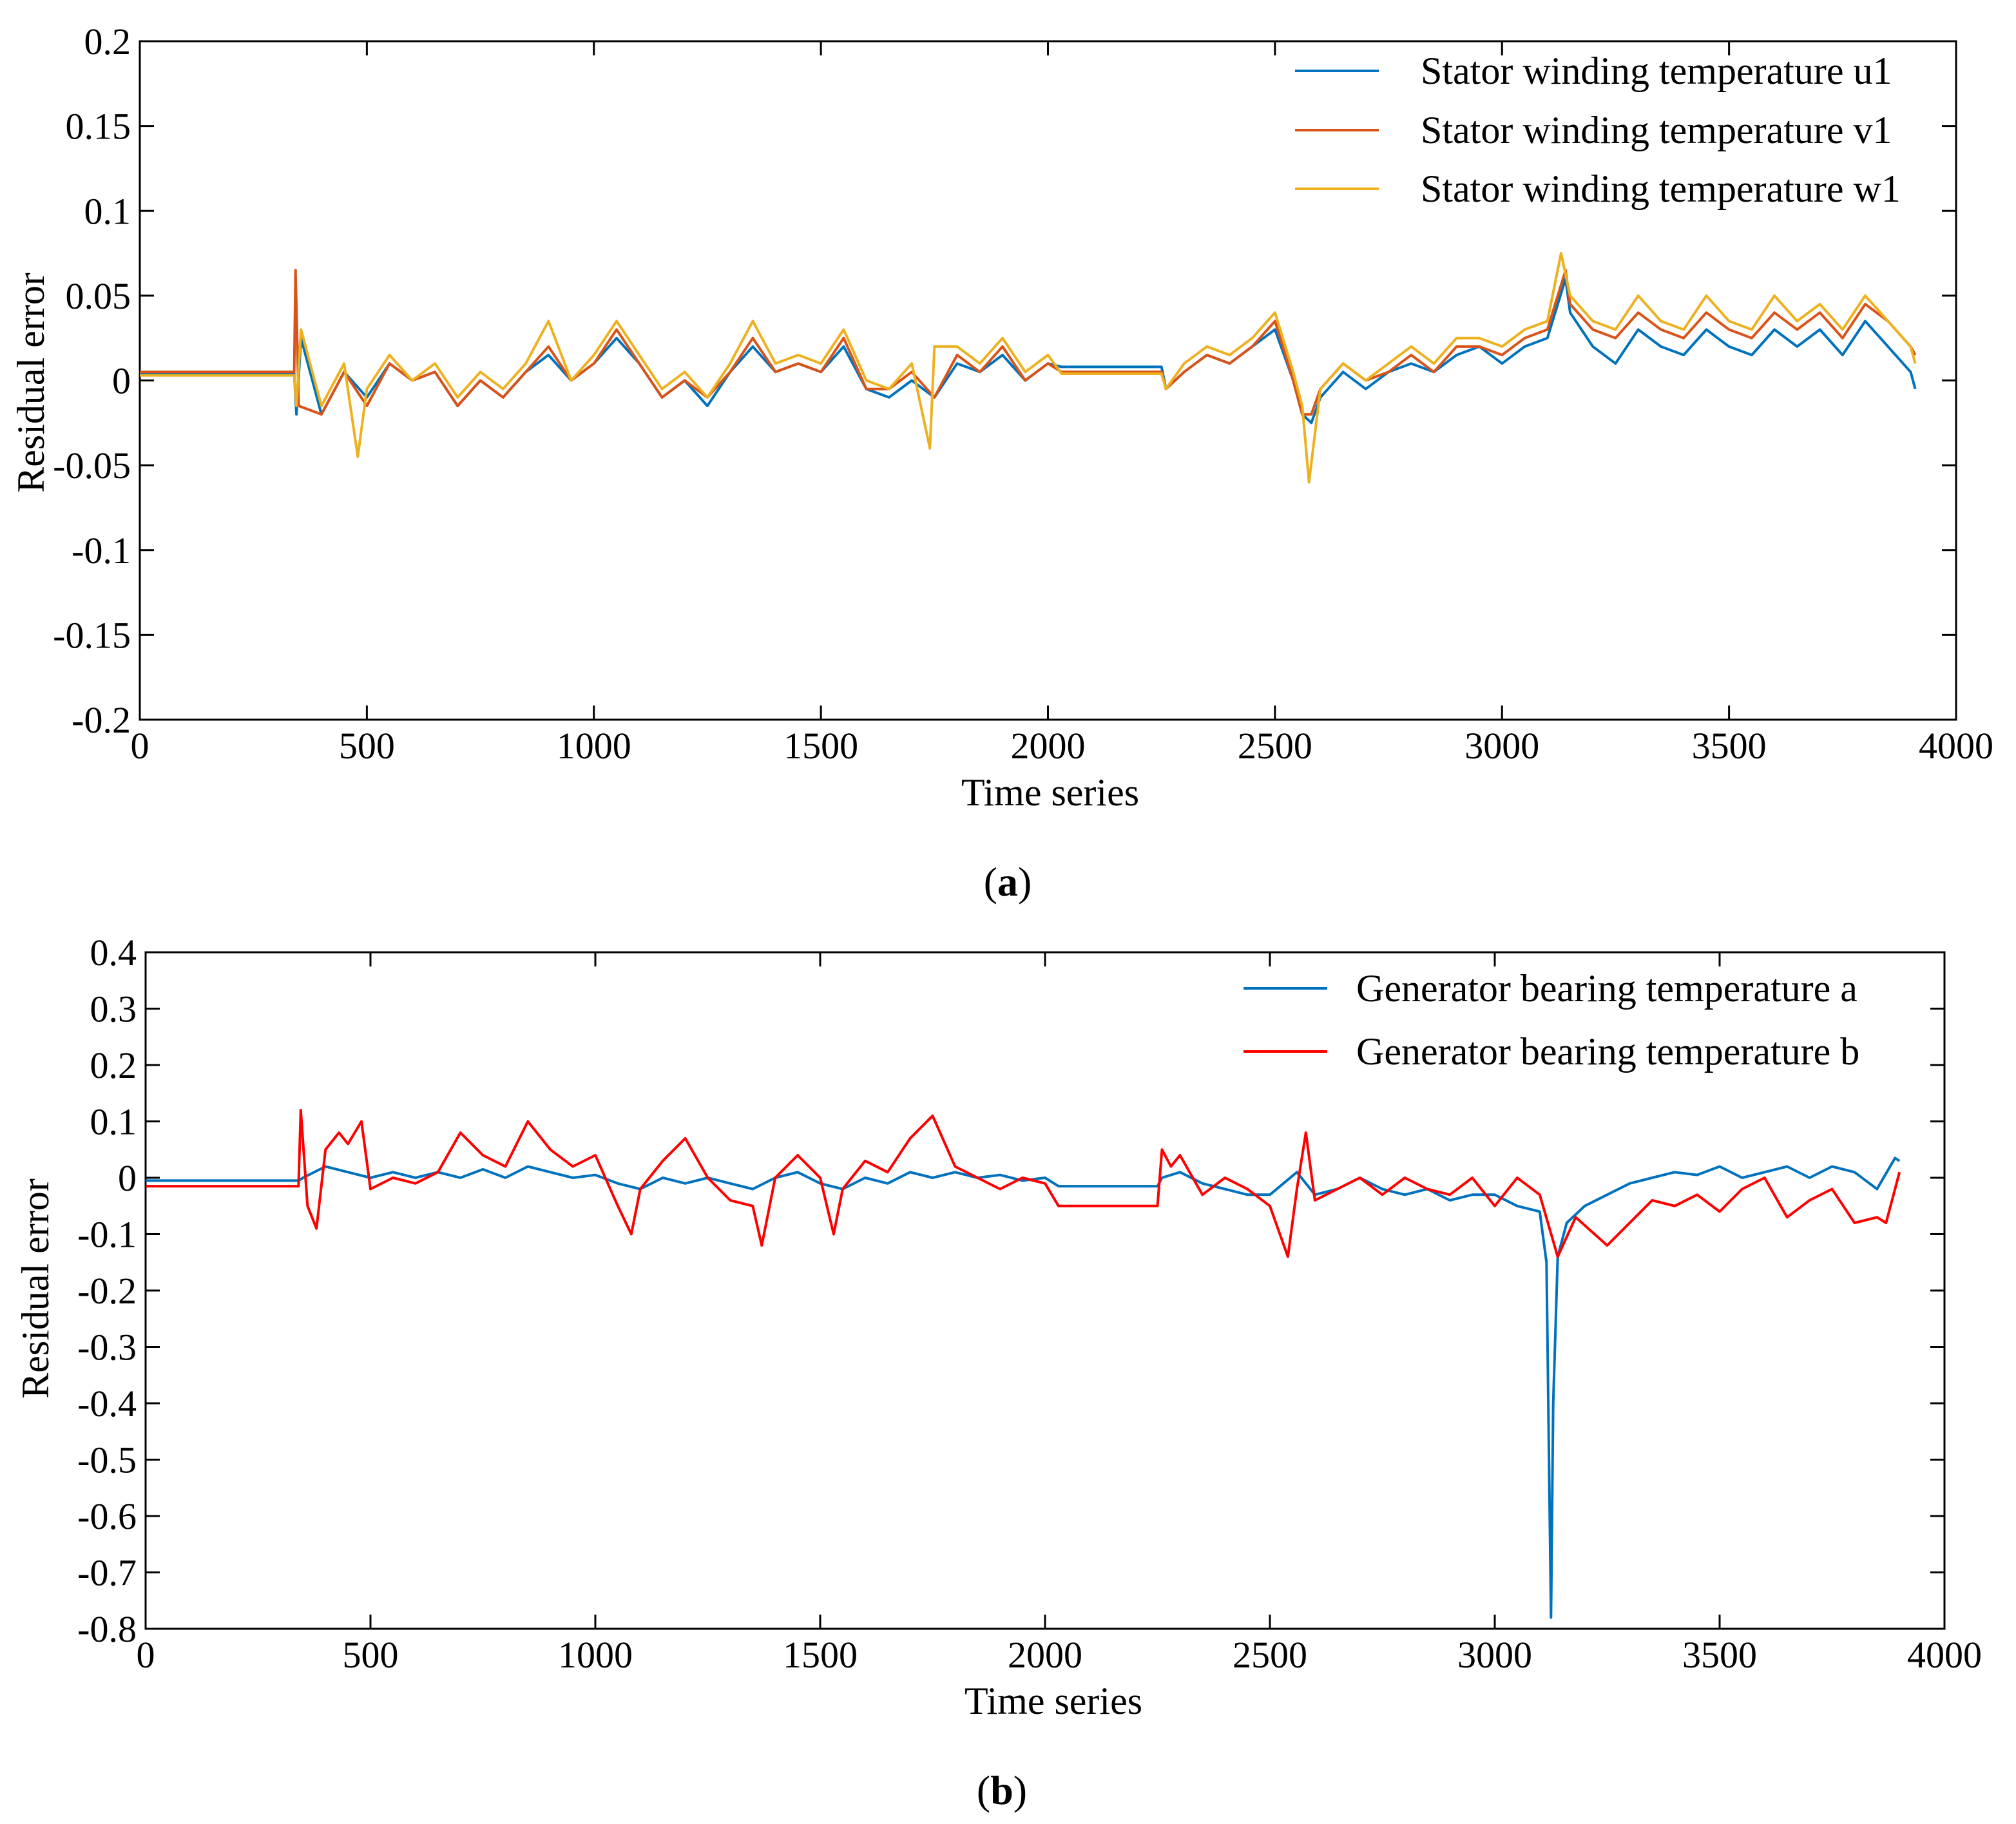  Describe the element at coordinates (1607, 988) in the screenshot. I see `legend-label: Generator bearing temperature a` at that location.